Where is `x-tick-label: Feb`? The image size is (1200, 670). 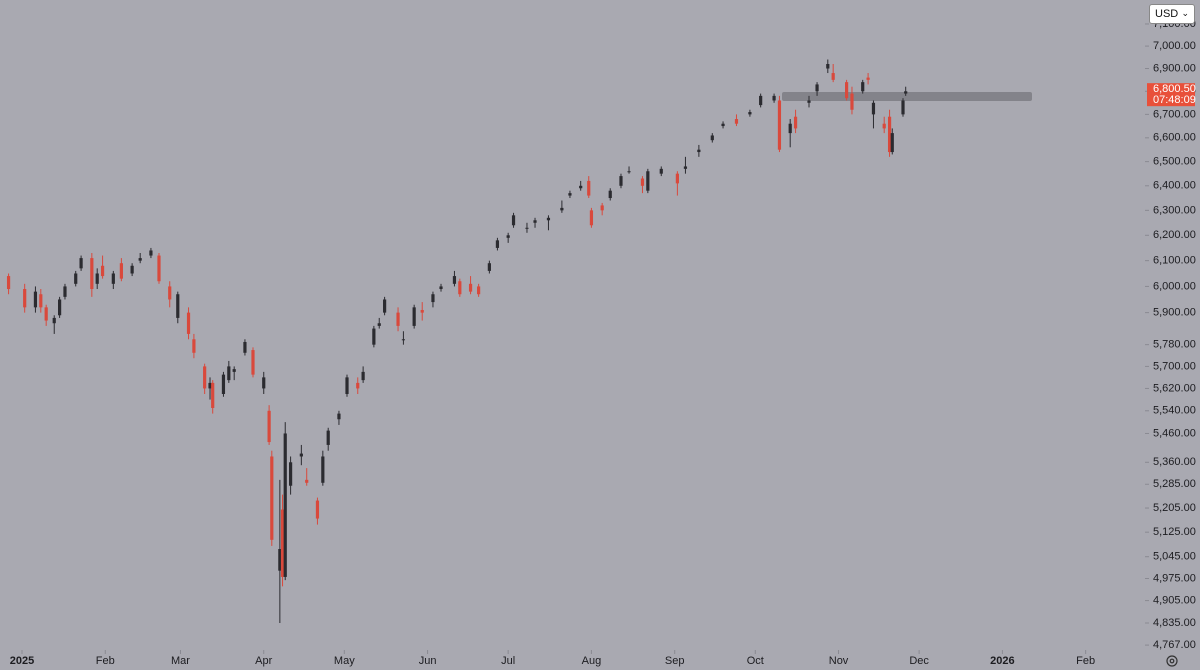
x-tick-label: Feb is located at coordinates (1085, 661).